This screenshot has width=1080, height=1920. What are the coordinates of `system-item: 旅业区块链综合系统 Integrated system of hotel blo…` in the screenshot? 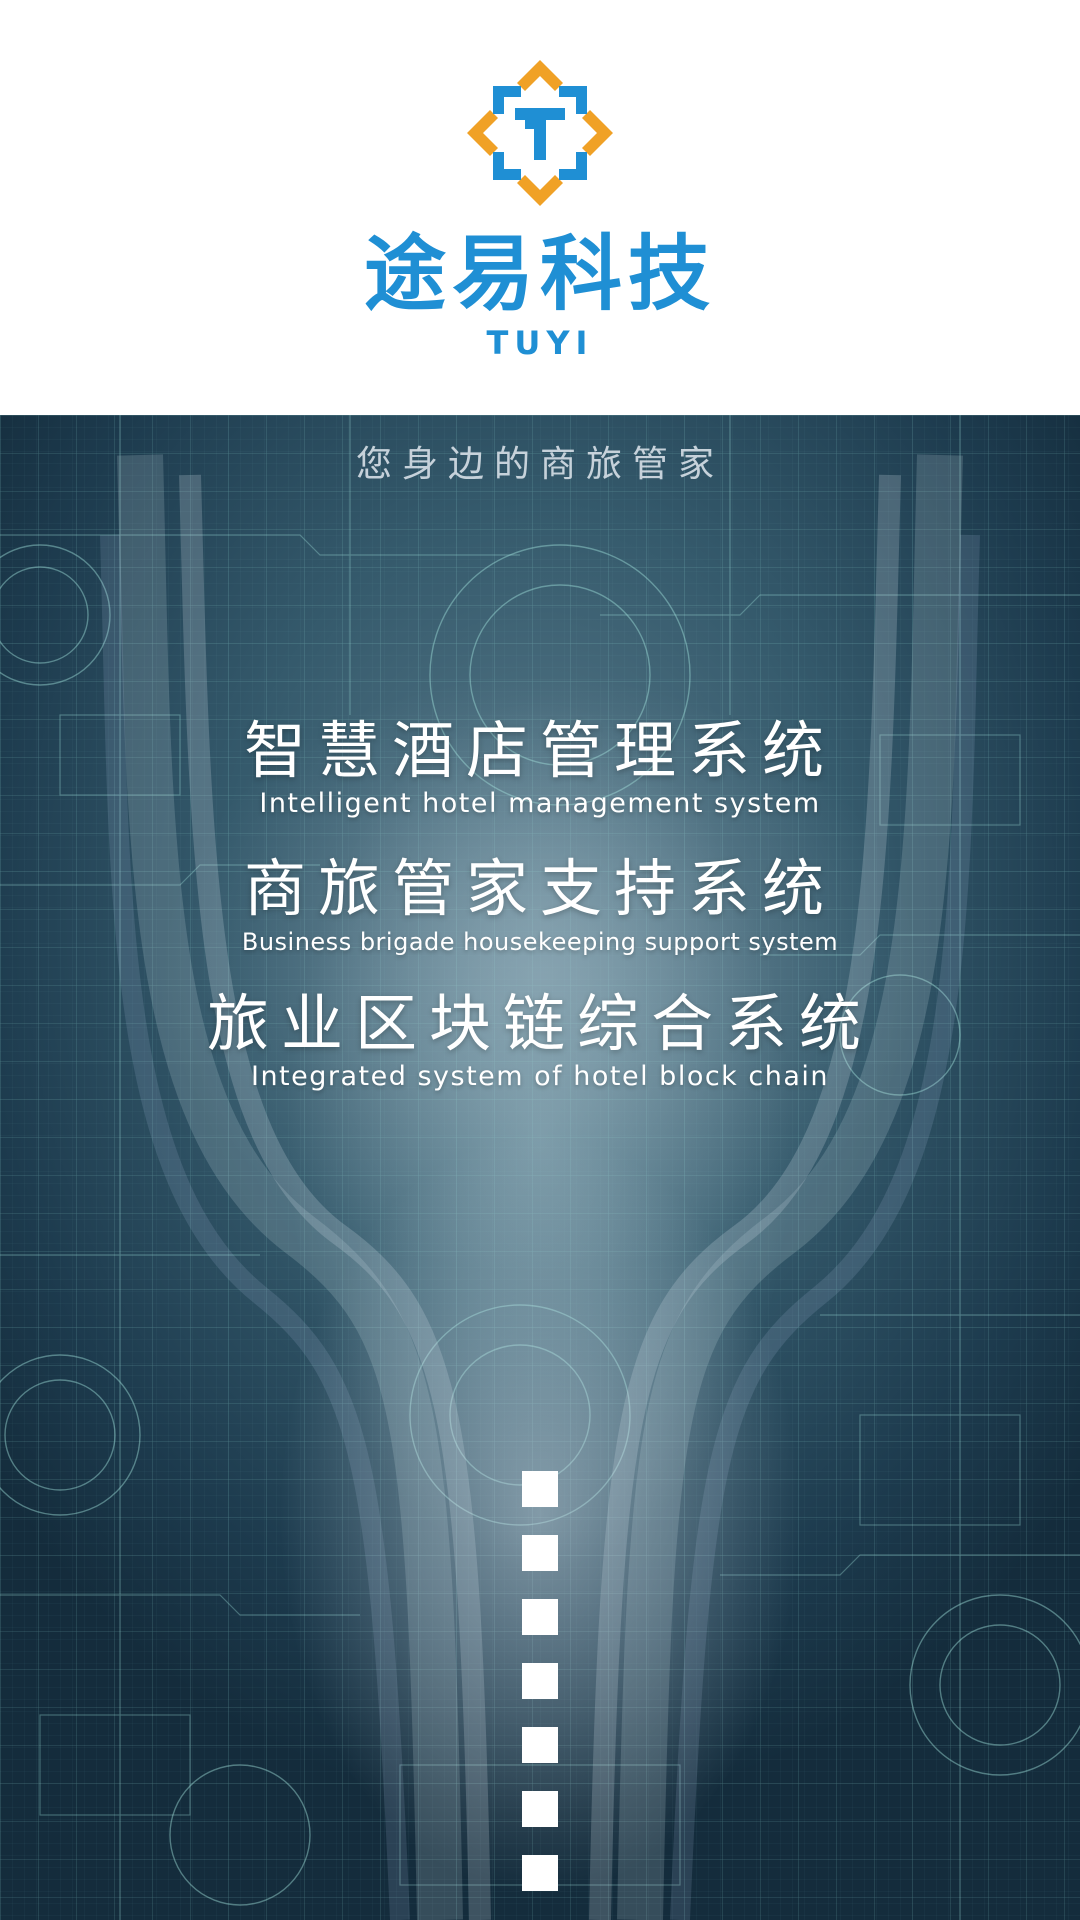 It's located at (540, 1041).